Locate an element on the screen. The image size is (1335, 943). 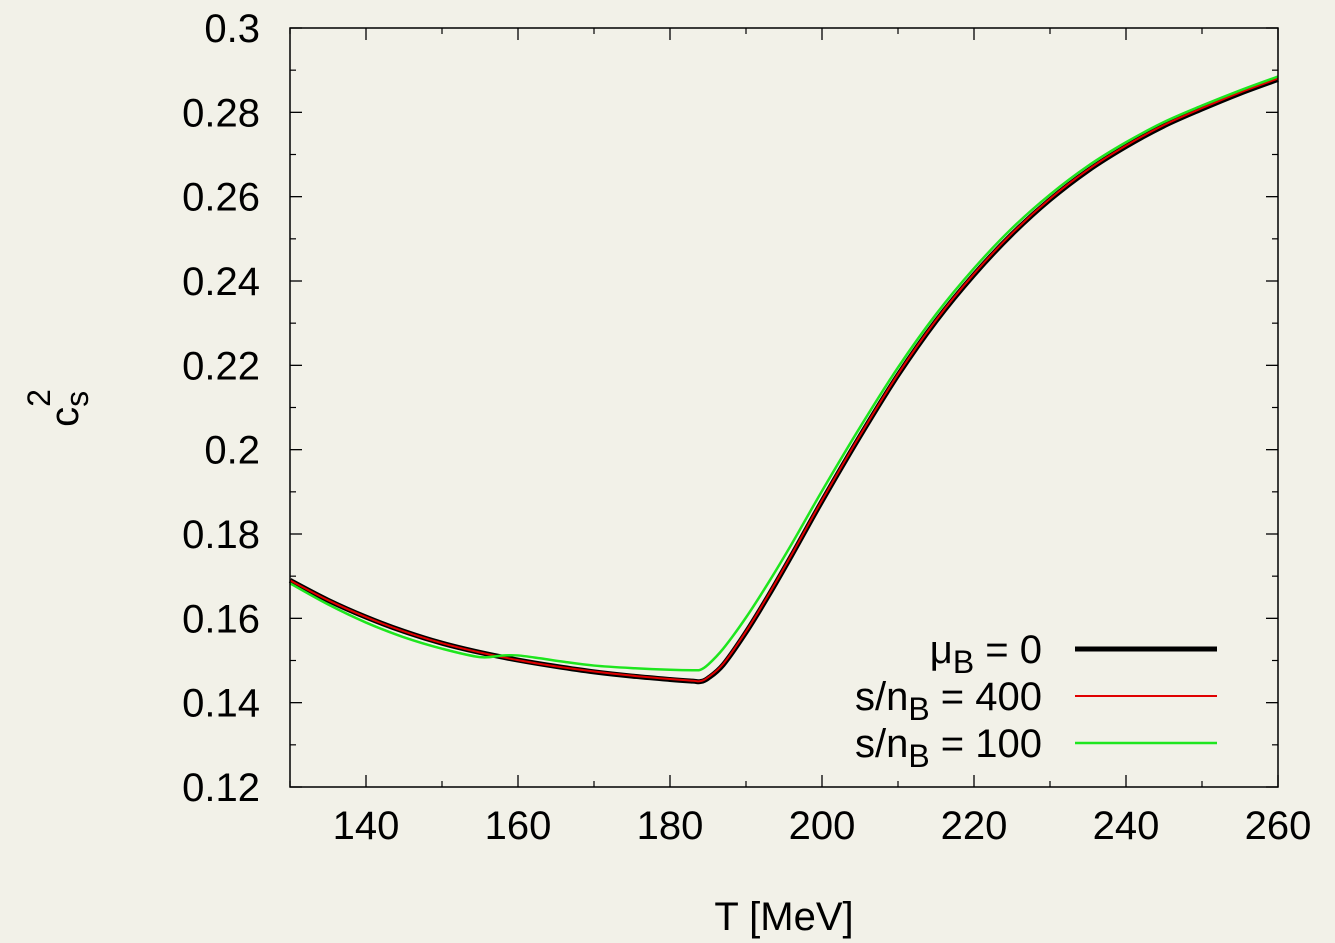
y-tick-label: 0.16 is located at coordinates (221, 619).